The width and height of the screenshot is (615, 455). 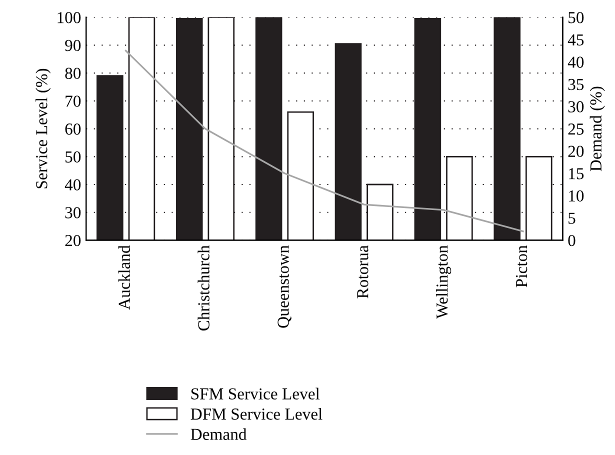 What do you see at coordinates (285, 286) in the screenshot?
I see `x-tick-label: Queenstown` at bounding box center [285, 286].